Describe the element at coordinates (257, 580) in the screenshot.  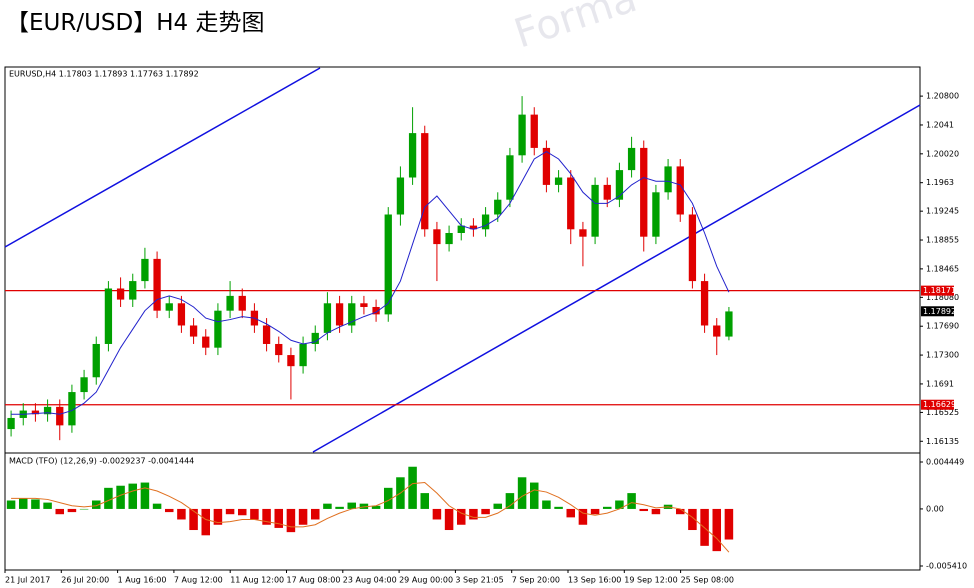
I see `x-tick-label: 11 Aug 12:00` at that location.